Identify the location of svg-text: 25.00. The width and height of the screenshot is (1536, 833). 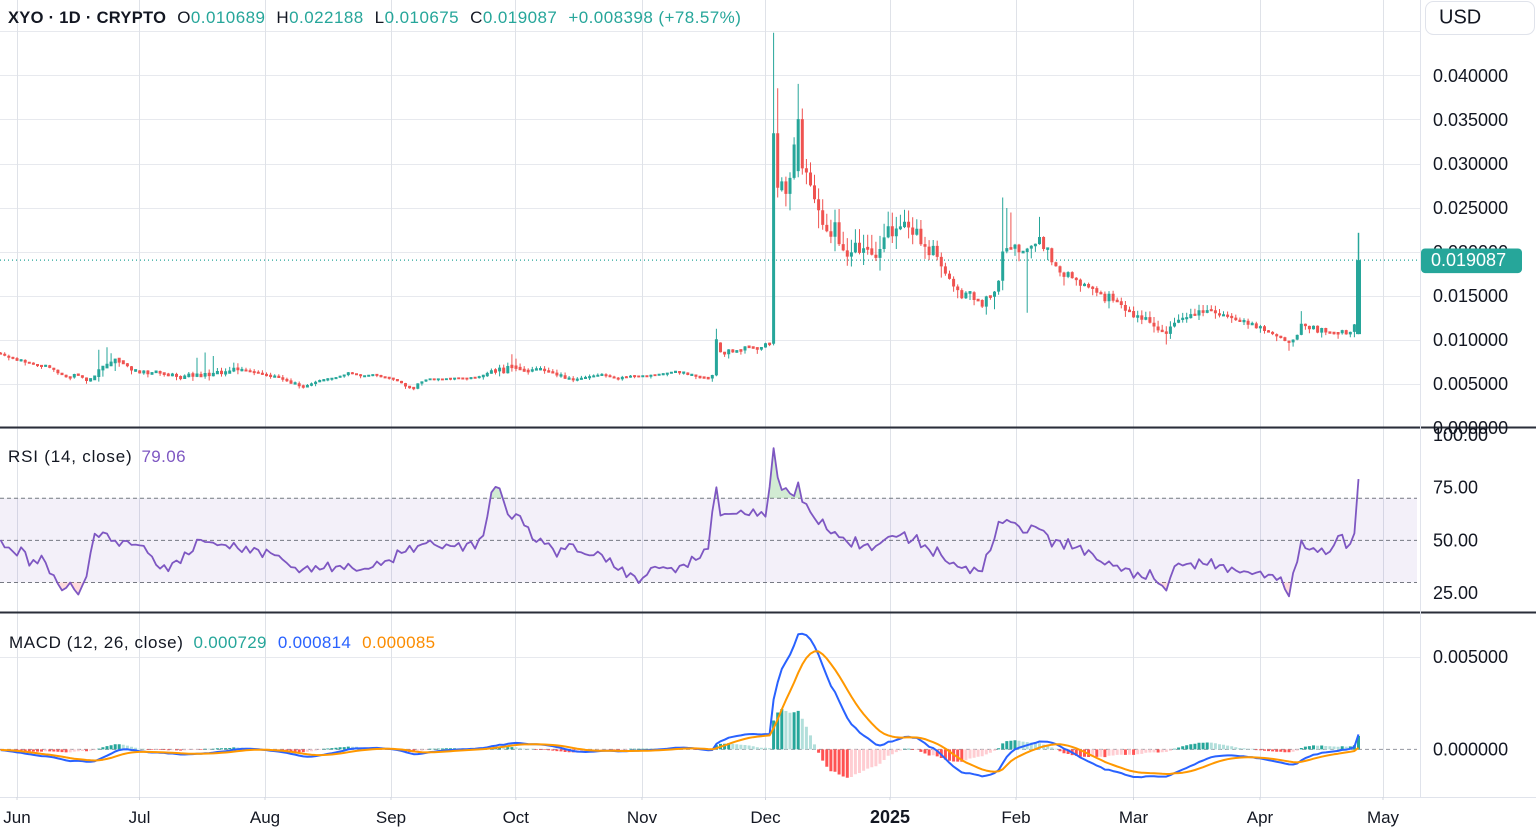
(1455, 593).